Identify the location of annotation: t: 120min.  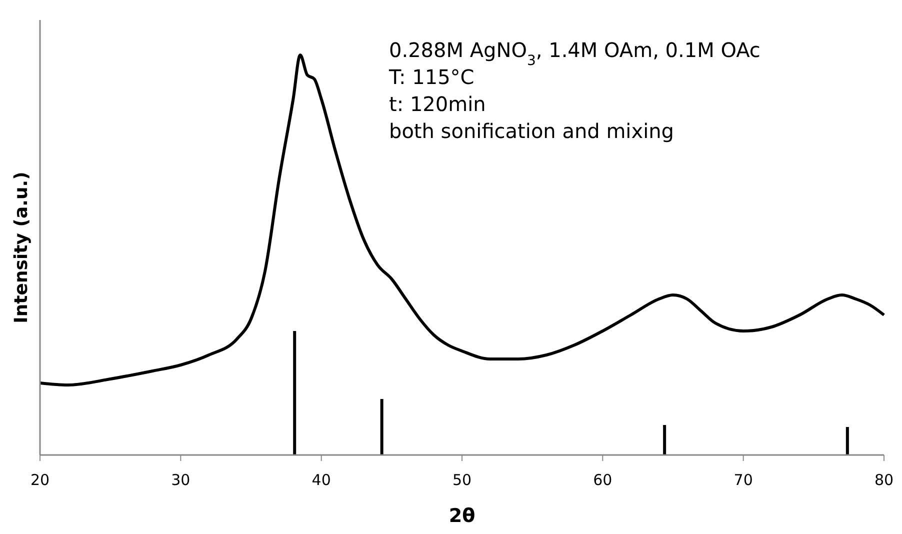
(437, 104).